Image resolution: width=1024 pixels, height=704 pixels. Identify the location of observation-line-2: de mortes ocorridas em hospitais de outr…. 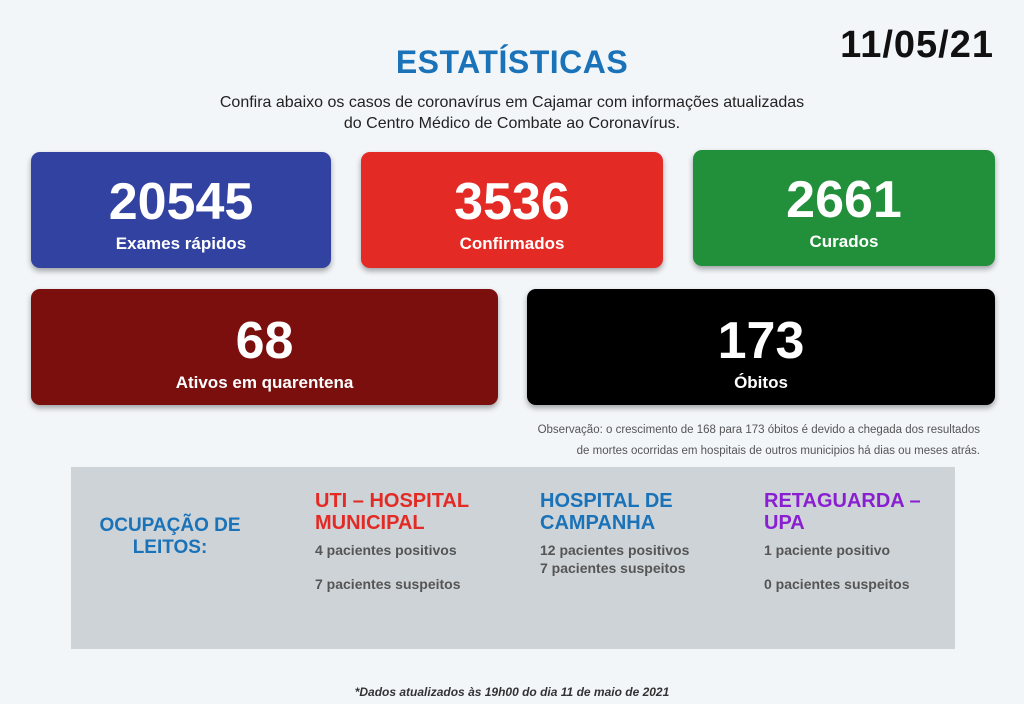
(778, 451).